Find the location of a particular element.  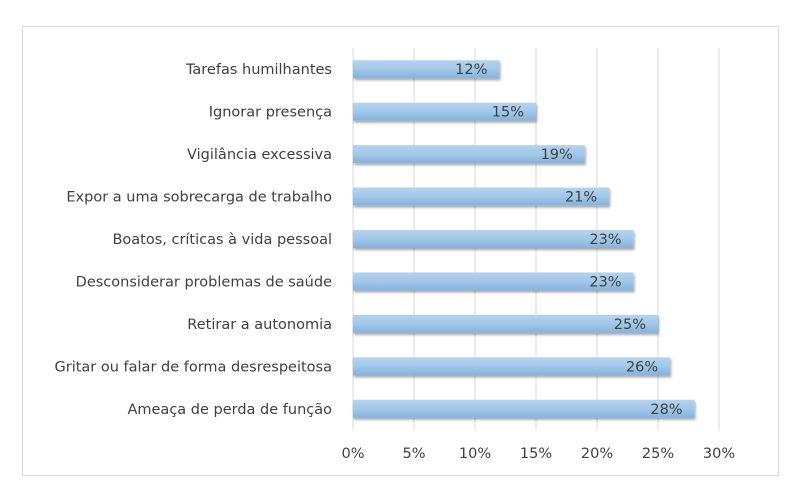

category-label: Desconsiderar problemas de saúde is located at coordinates (204, 282).